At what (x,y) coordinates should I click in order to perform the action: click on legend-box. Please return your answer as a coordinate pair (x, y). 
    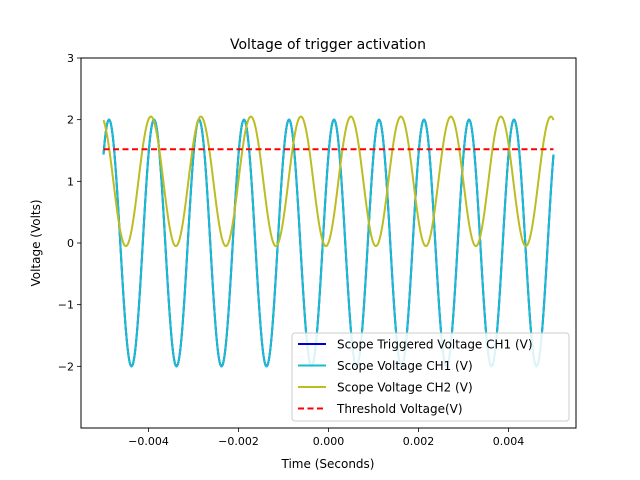
    Looking at the image, I should click on (430, 377).